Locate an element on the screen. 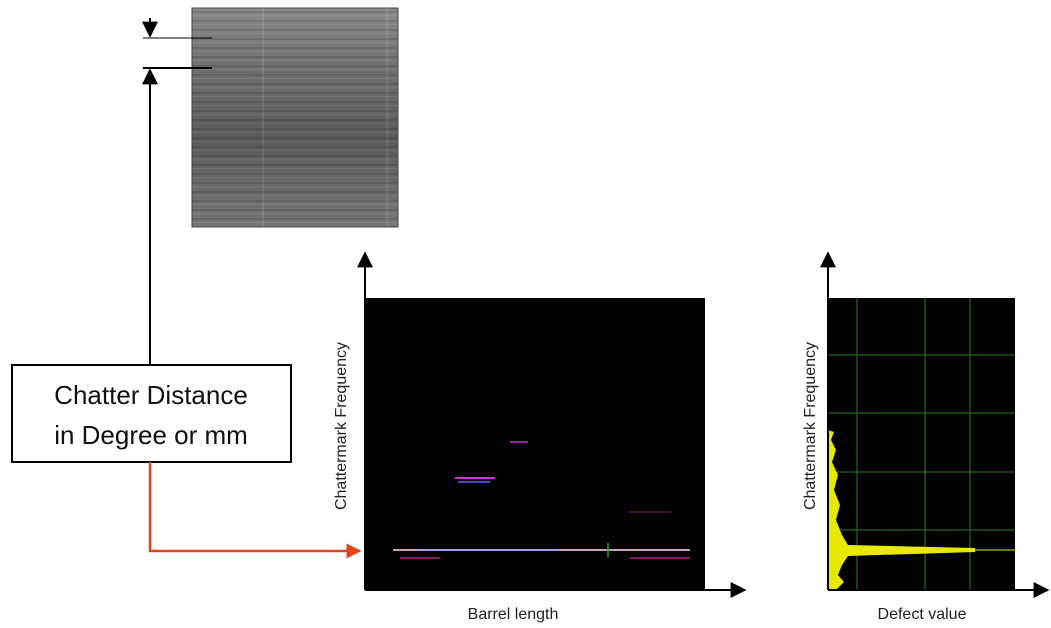 The width and height of the screenshot is (1051, 628). pointer-arrow is located at coordinates (255, 510).